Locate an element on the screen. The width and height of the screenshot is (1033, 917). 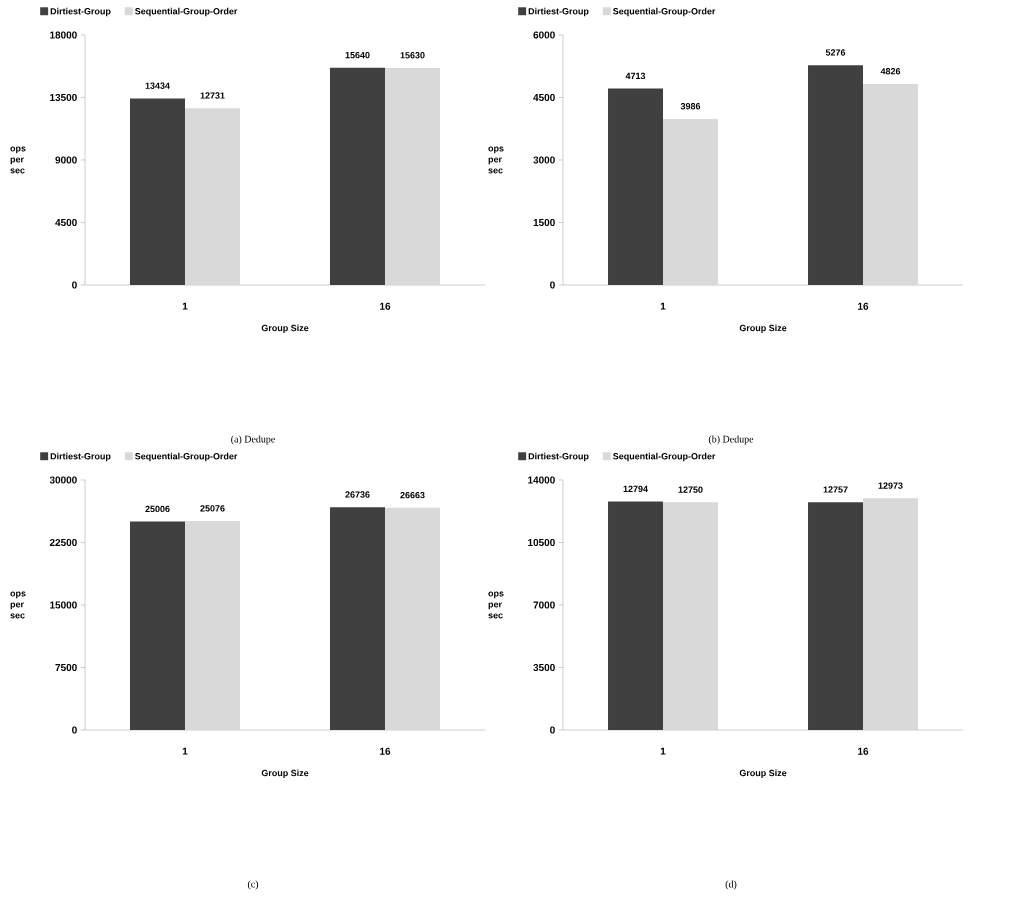
data-label: 4826 is located at coordinates (890, 71).